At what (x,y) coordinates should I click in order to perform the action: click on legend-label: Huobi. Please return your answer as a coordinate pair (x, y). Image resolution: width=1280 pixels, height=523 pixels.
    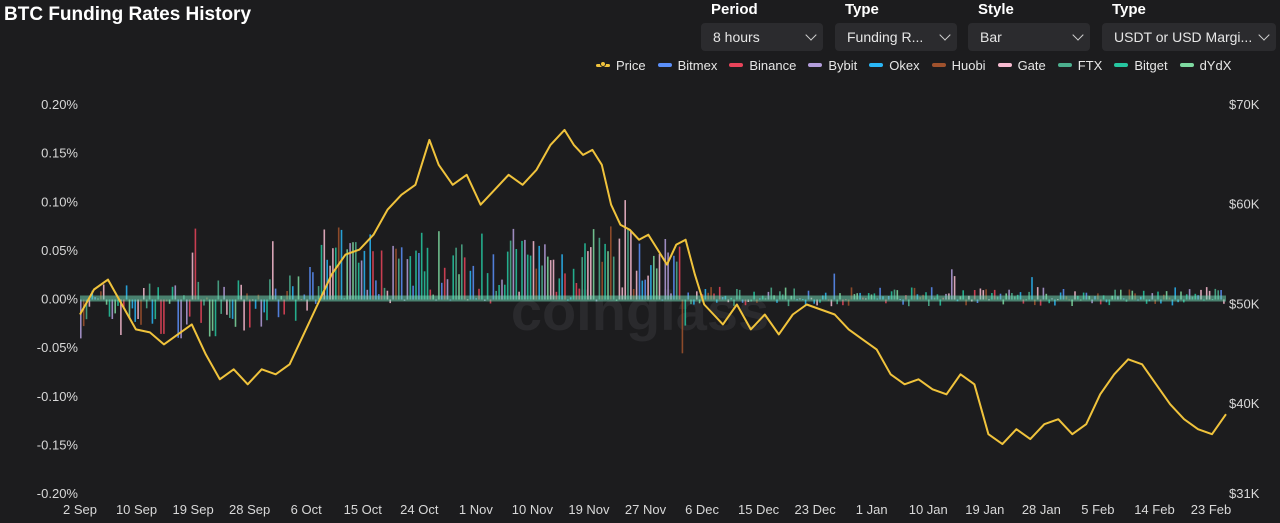
    Looking at the image, I should click on (968, 65).